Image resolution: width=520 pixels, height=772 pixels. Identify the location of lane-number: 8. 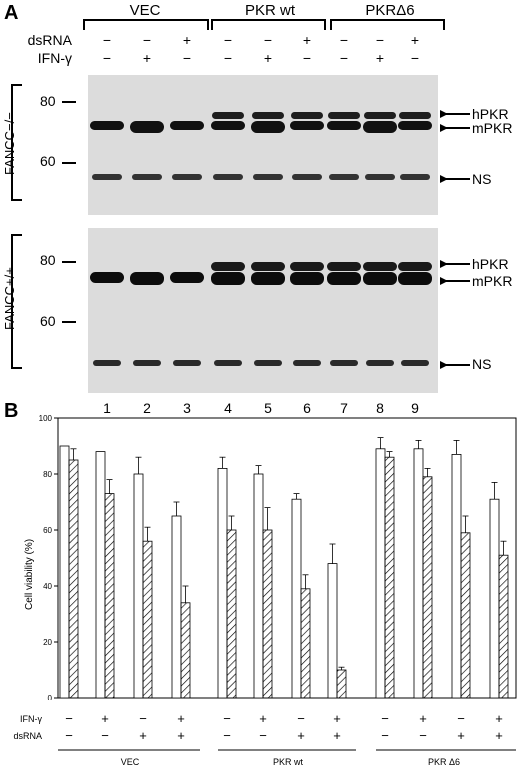
(380, 408).